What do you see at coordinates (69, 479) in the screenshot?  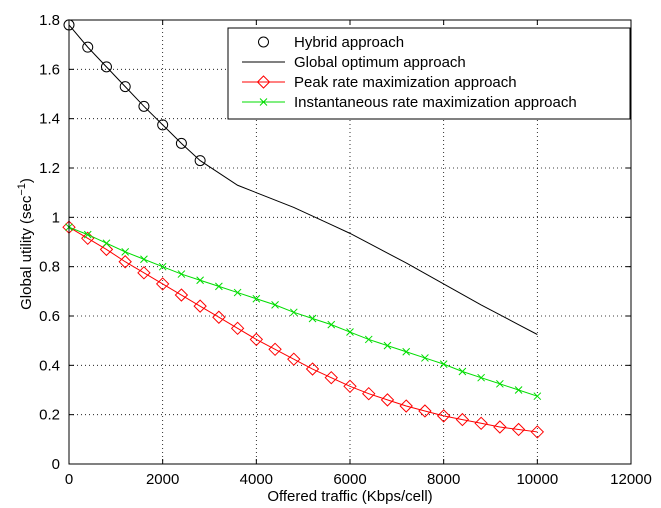 I see `x-tick-label: 0` at bounding box center [69, 479].